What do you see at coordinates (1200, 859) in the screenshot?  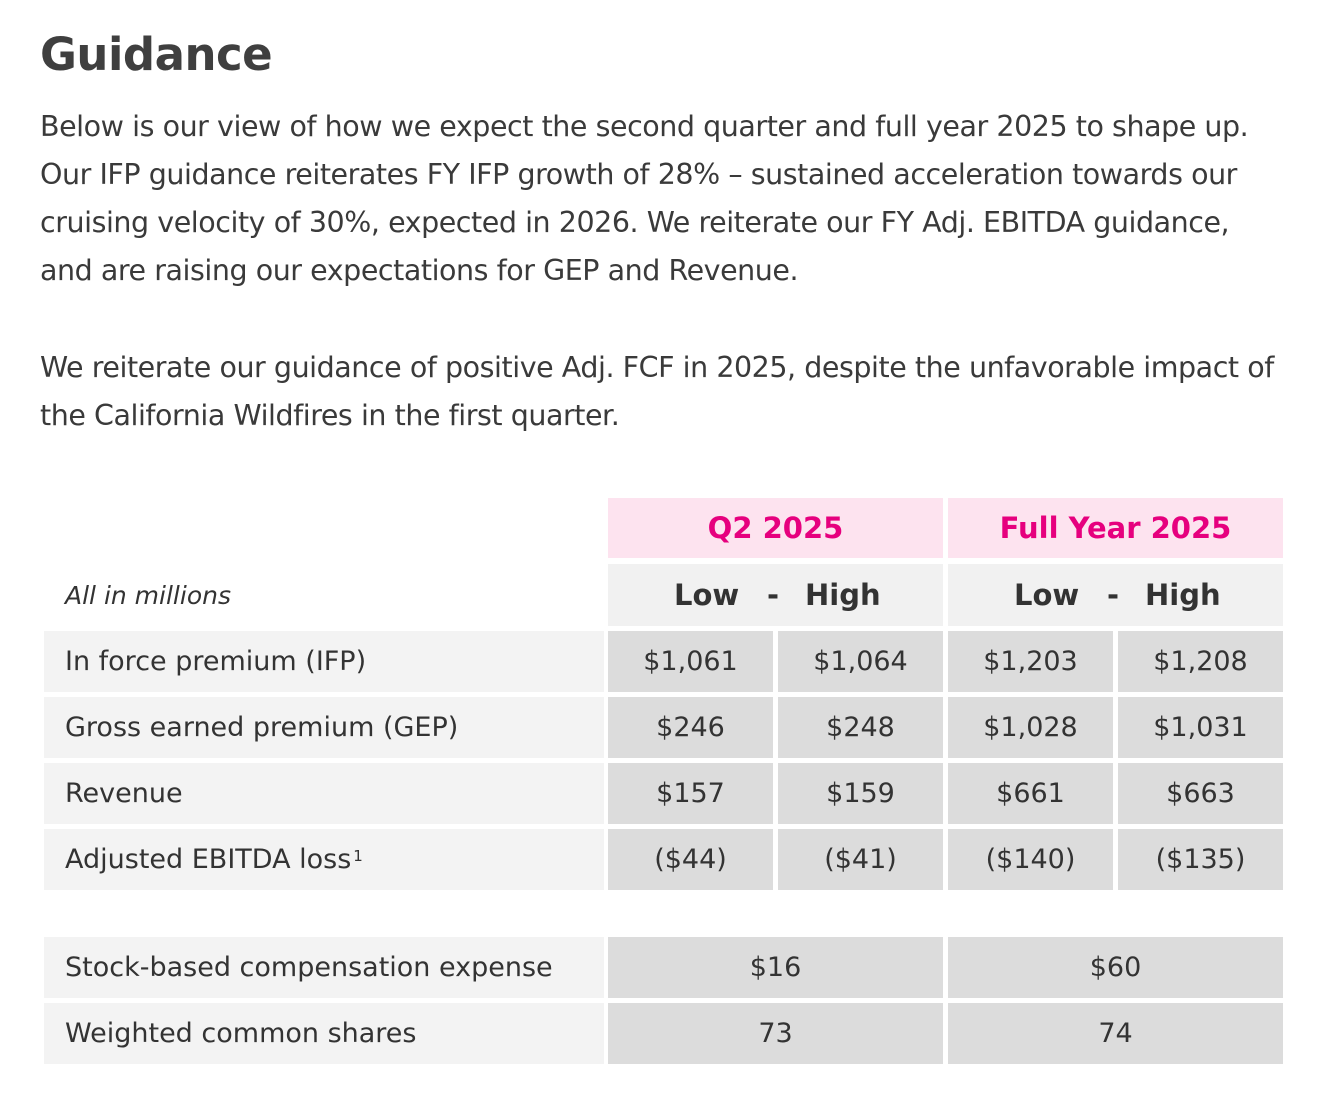 I see `ebitda-fy-high: ($135)` at bounding box center [1200, 859].